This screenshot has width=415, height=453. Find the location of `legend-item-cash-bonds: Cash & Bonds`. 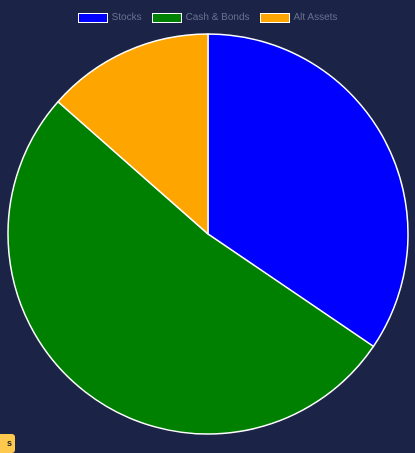

legend-item-cash-bonds: Cash & Bonds is located at coordinates (200, 17).